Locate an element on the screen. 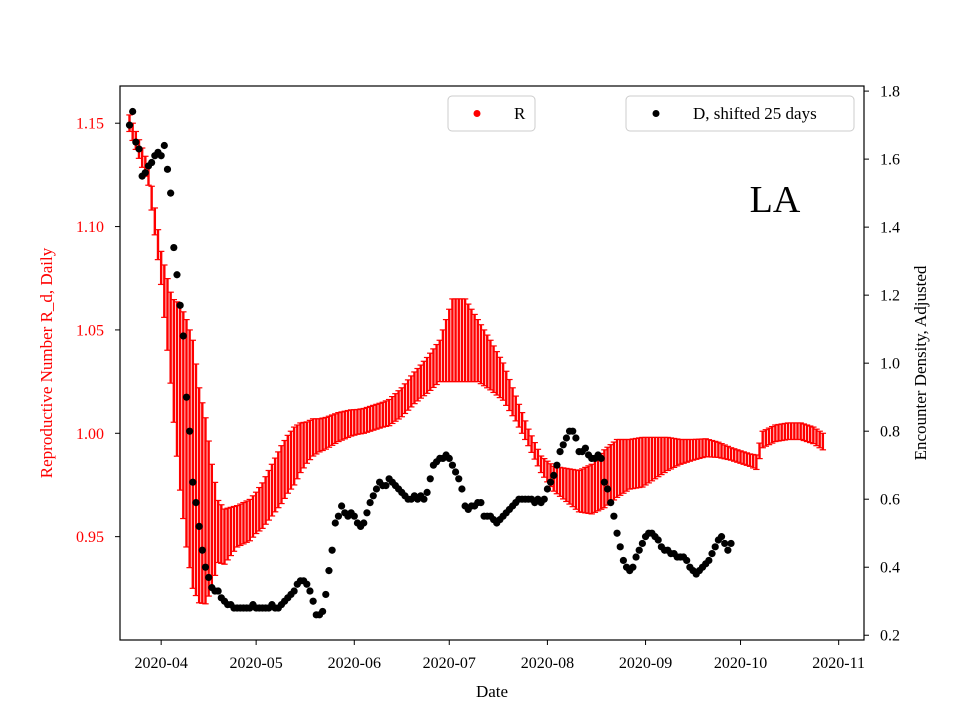 This screenshot has width=960, height=720. legend-r-box is located at coordinates (491, 113).